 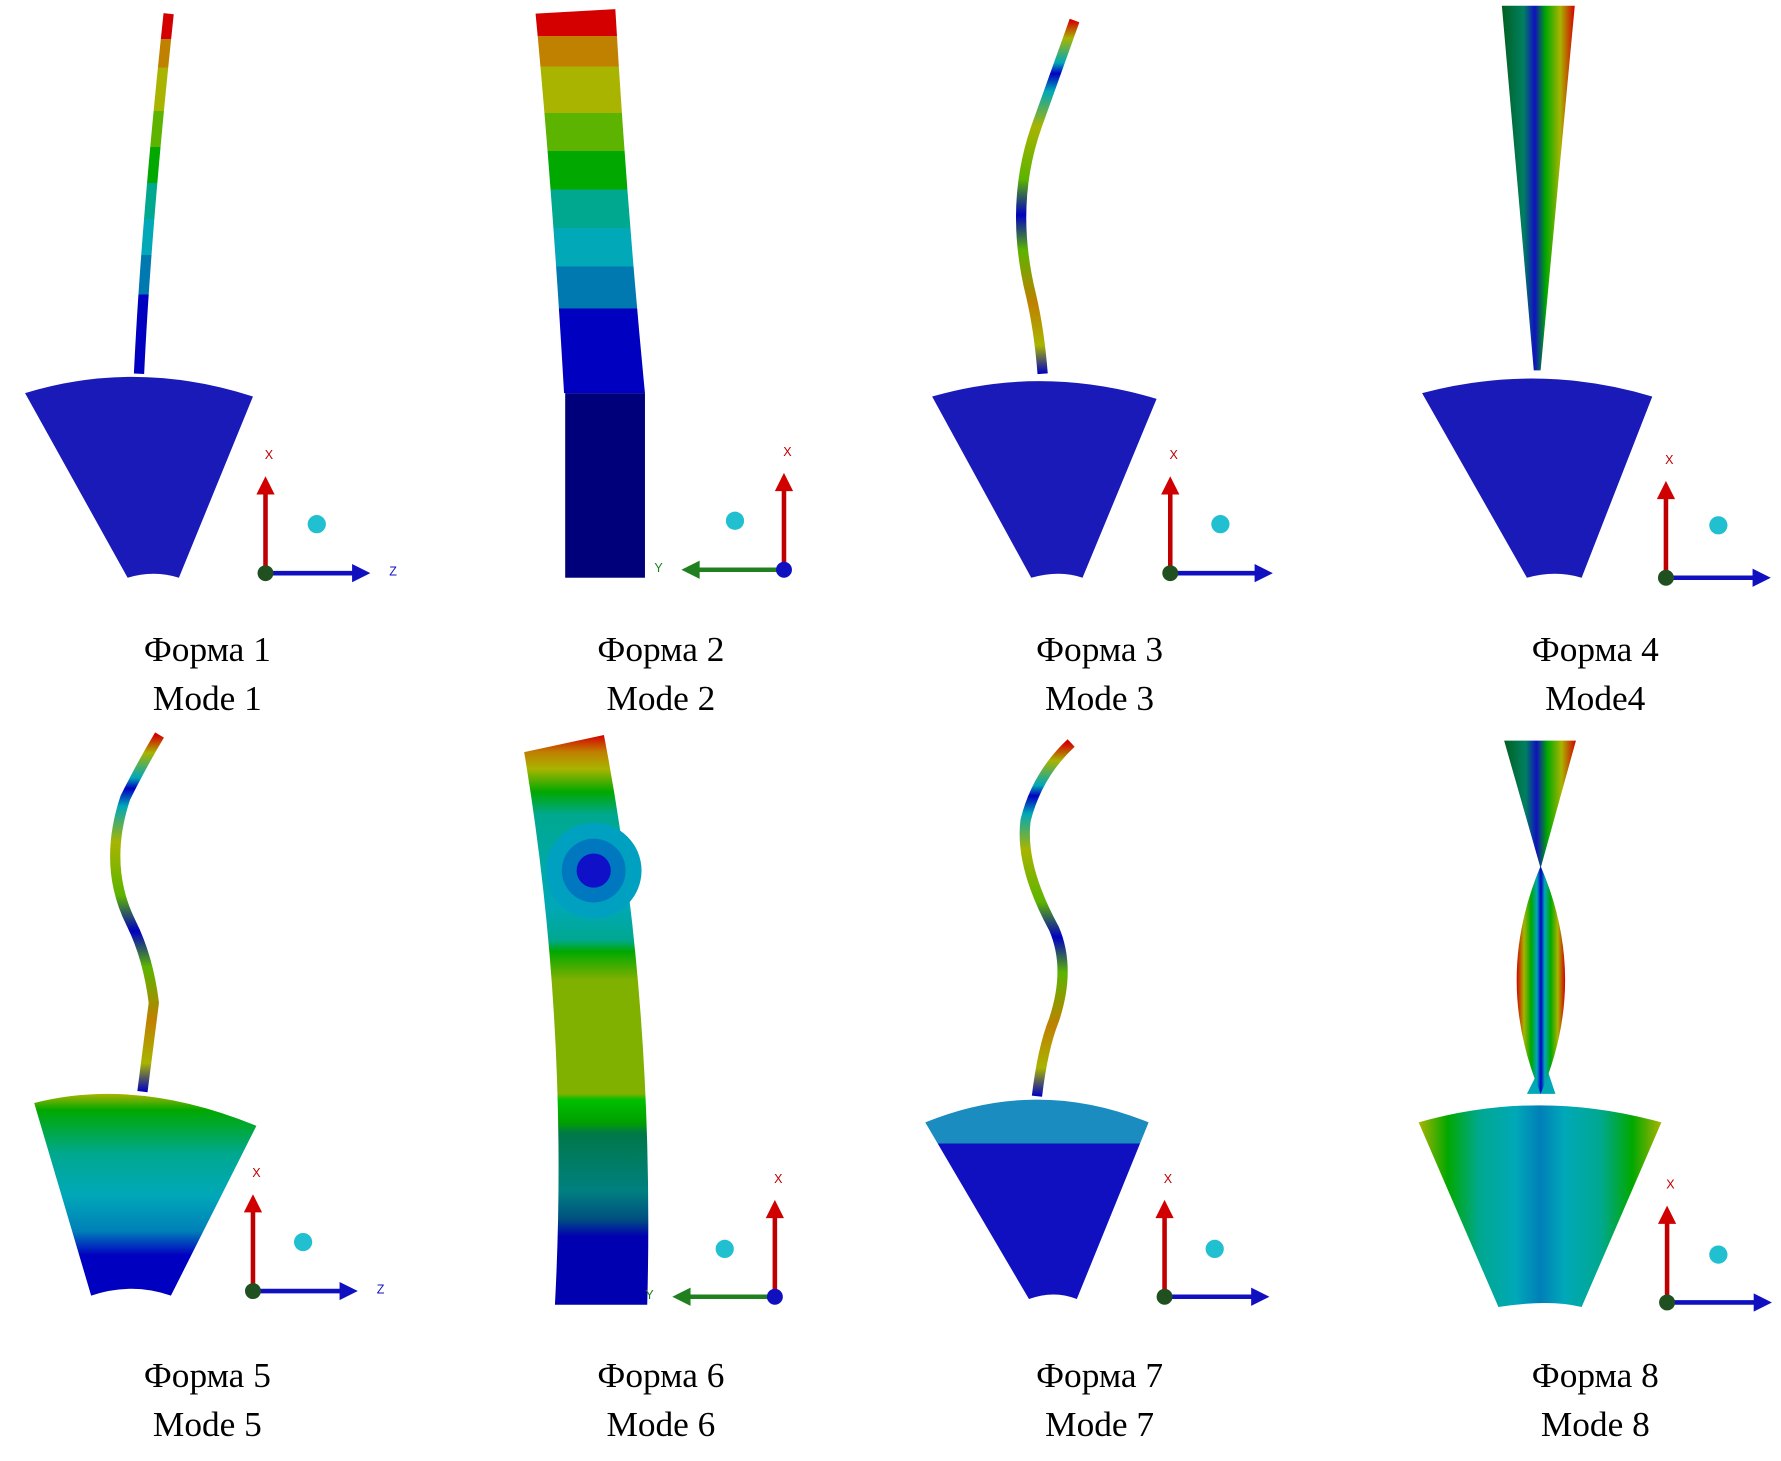 What do you see at coordinates (1595, 1424) in the screenshot?
I see `caption-en: Mode 8` at bounding box center [1595, 1424].